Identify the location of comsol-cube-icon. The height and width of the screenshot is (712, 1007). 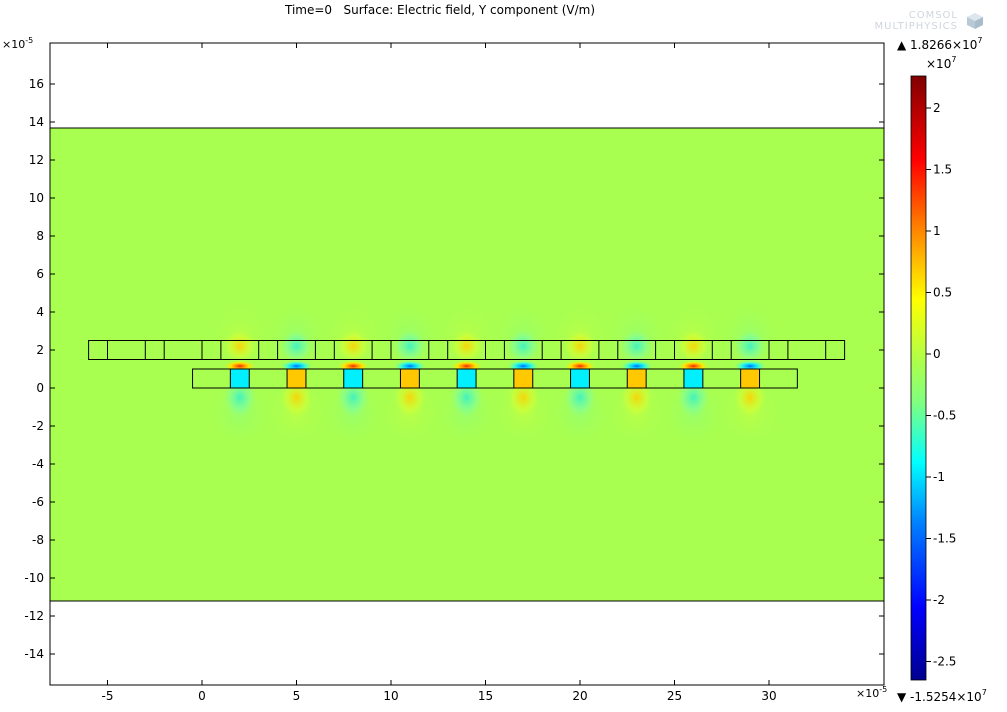
(975, 21).